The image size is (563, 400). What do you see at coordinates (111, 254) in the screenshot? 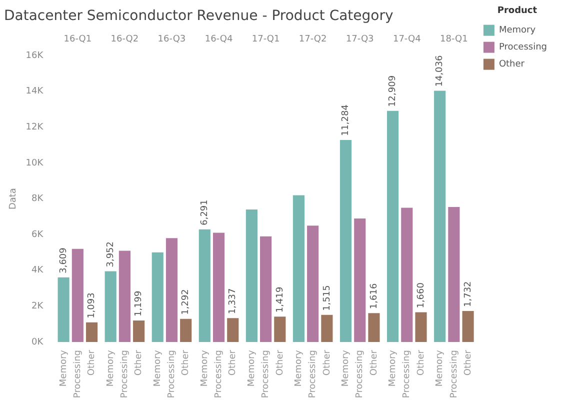
I see `data-label: 3,952` at bounding box center [111, 254].